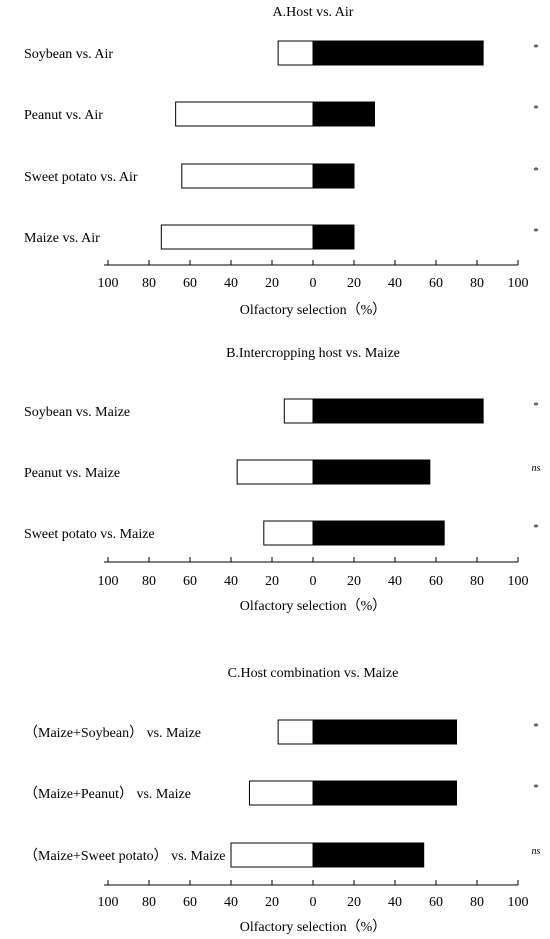 Image resolution: width=550 pixels, height=939 pixels. Describe the element at coordinates (81, 177) in the screenshot. I see `category-label: Sweet potato vs. Air` at that location.